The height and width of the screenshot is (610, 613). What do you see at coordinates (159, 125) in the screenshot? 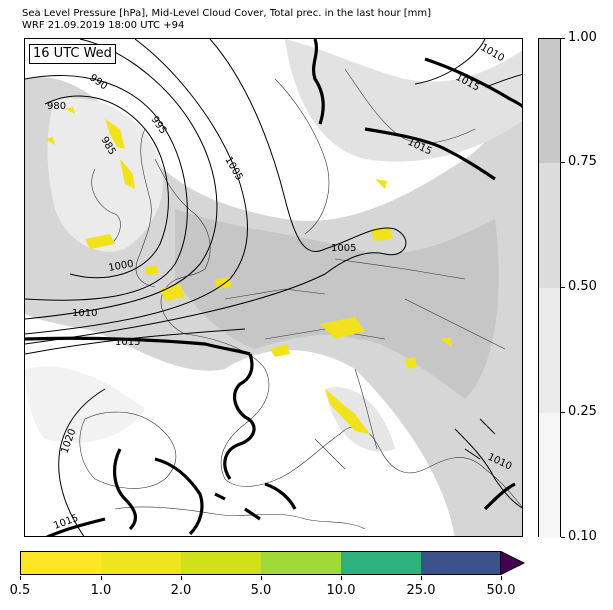
I see `isobar-label: 995` at bounding box center [159, 125].